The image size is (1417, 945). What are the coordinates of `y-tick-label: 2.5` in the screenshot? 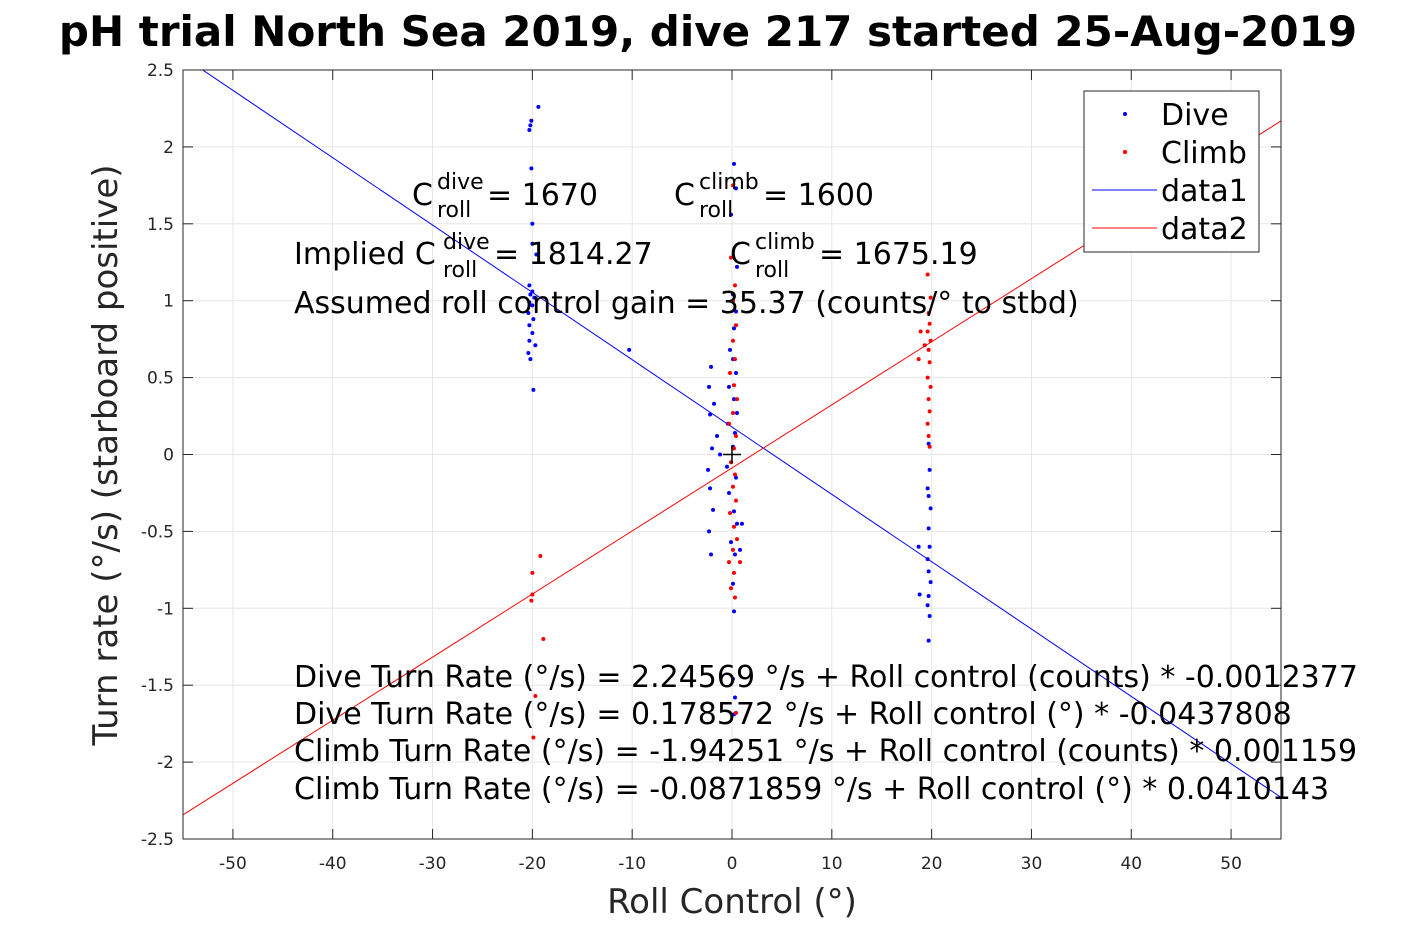 It's located at (160, 71).